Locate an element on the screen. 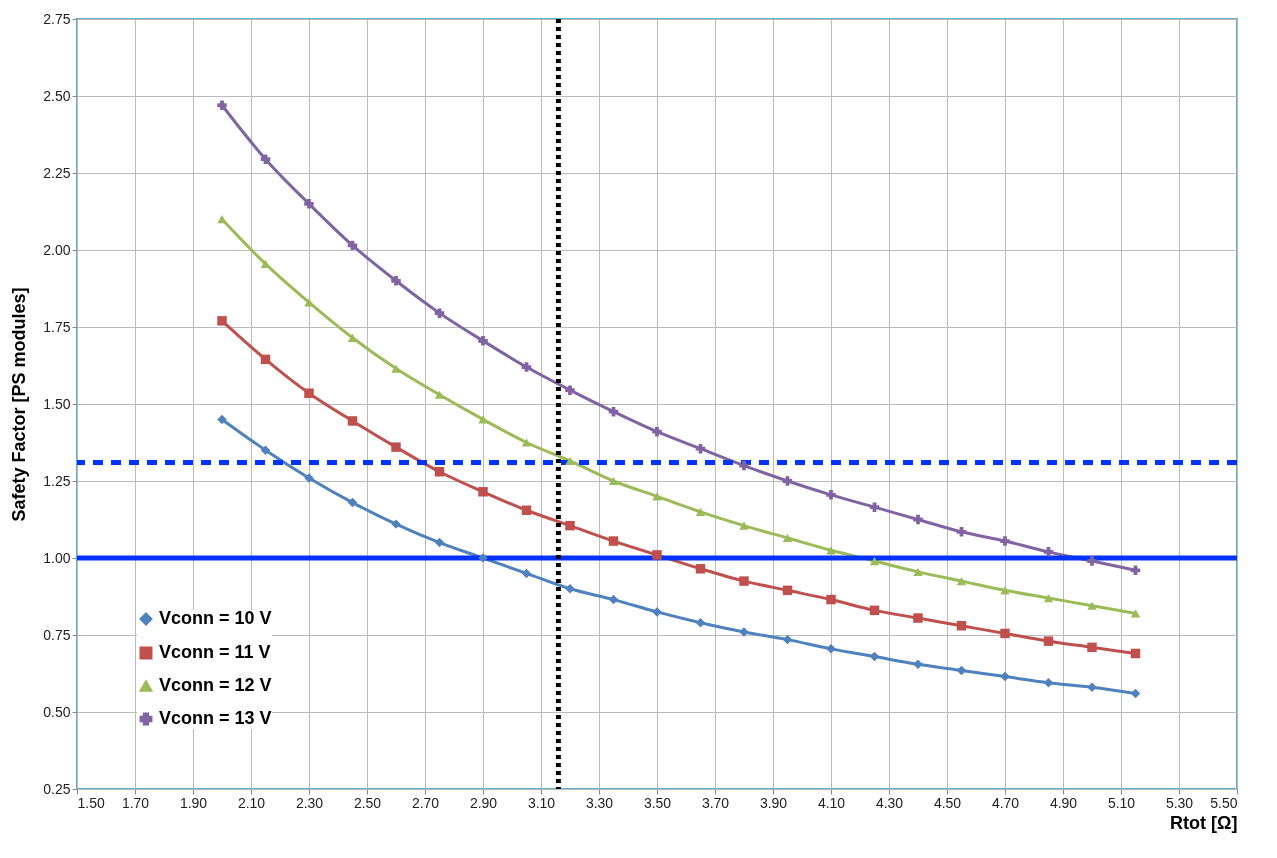 This screenshot has height=858, width=1277. x-tick-label: 3.50 is located at coordinates (657, 802).